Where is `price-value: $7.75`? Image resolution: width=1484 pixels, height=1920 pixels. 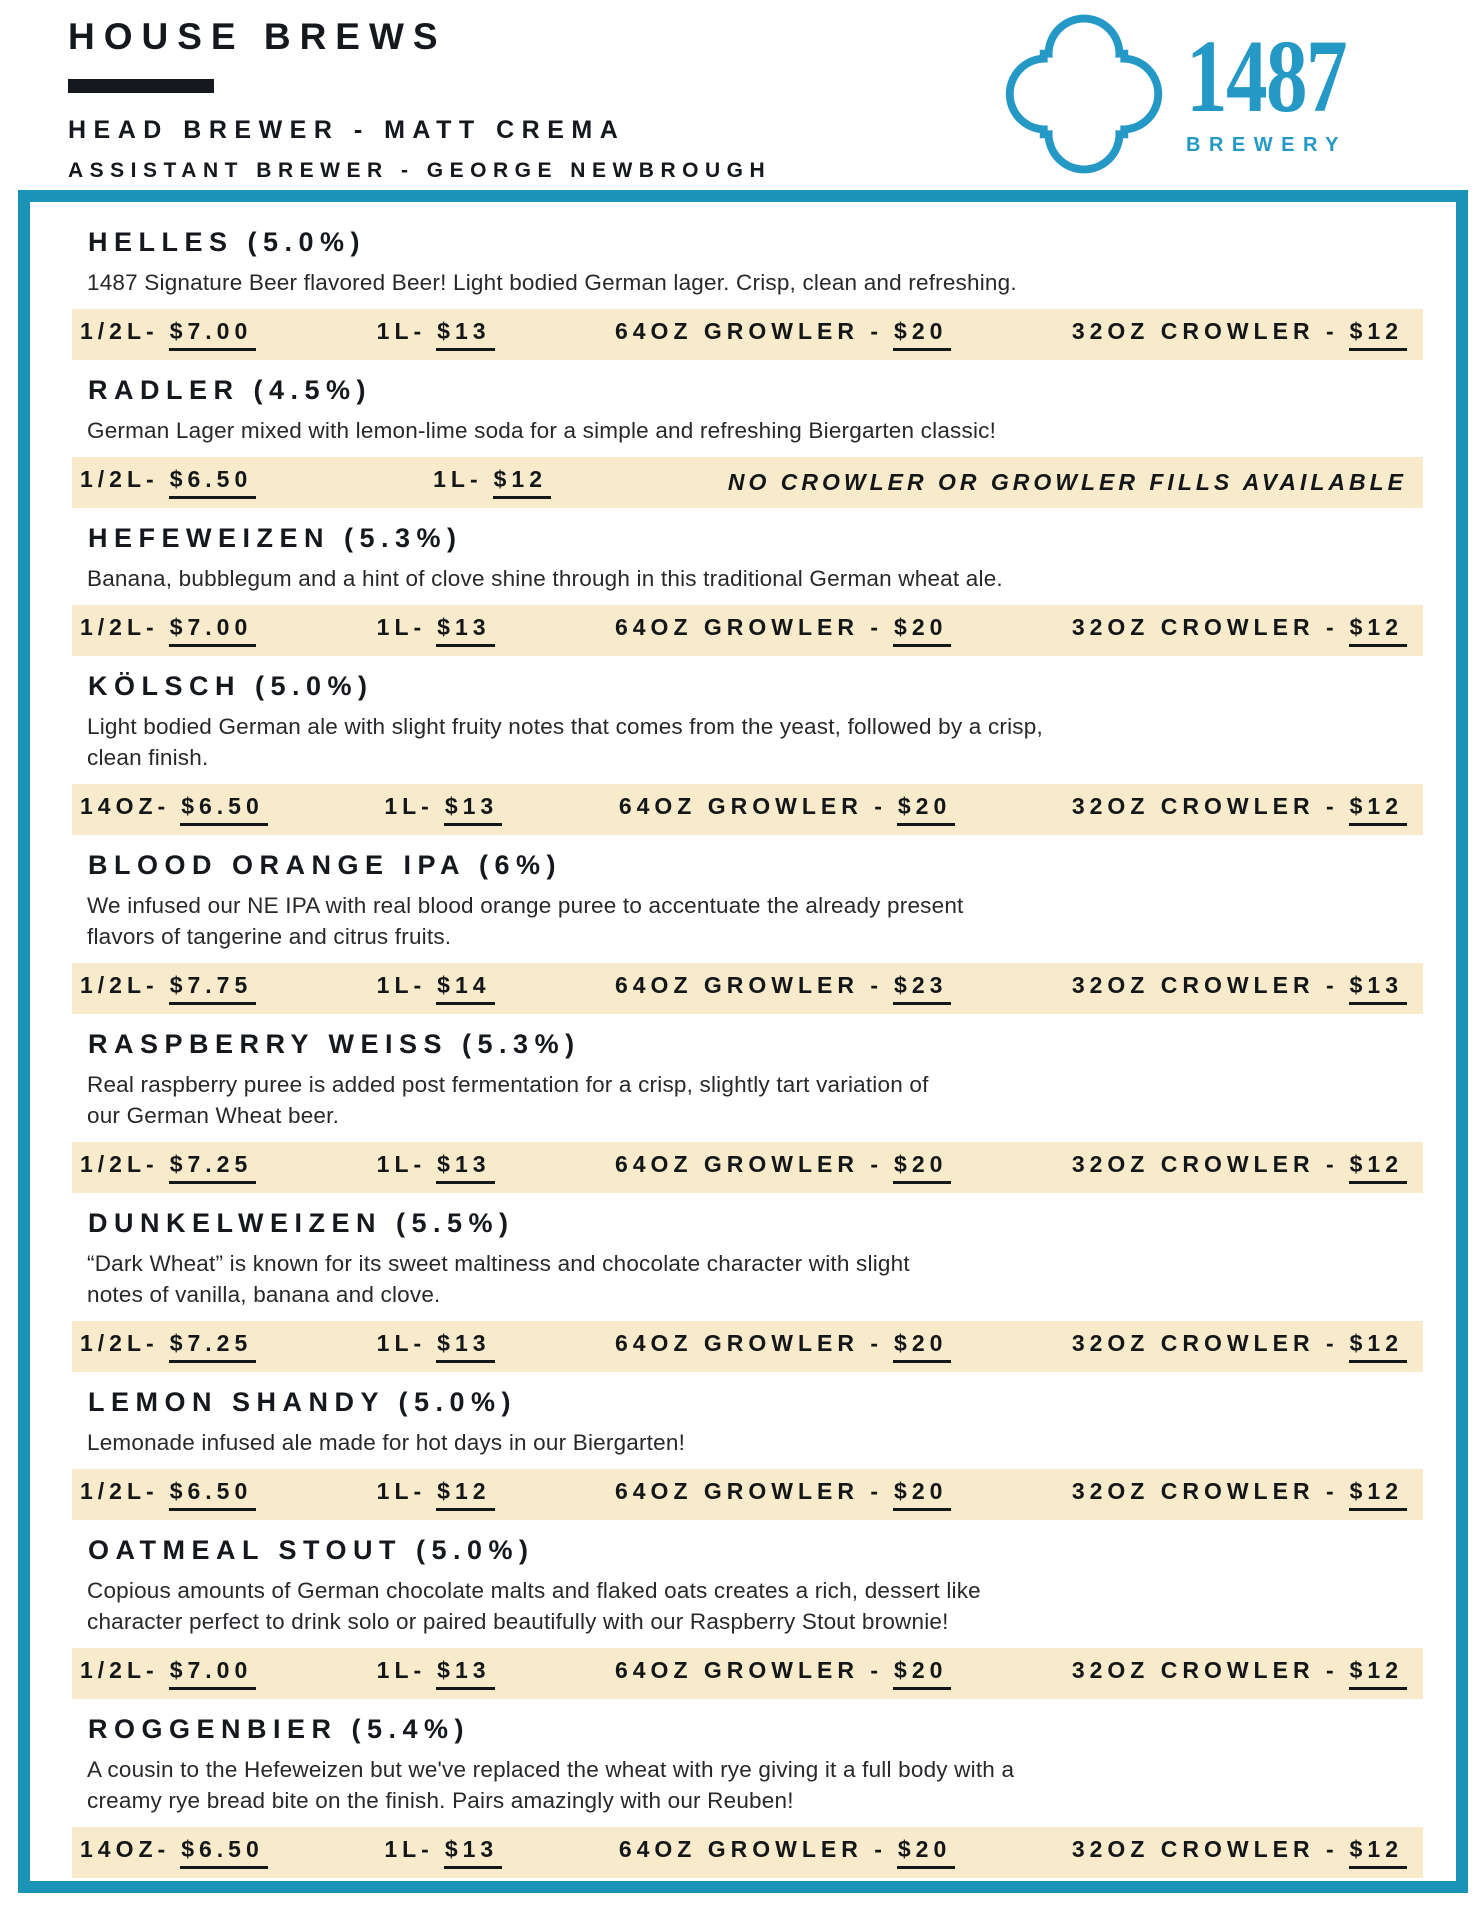
price-value: $7.75 is located at coordinates (212, 988).